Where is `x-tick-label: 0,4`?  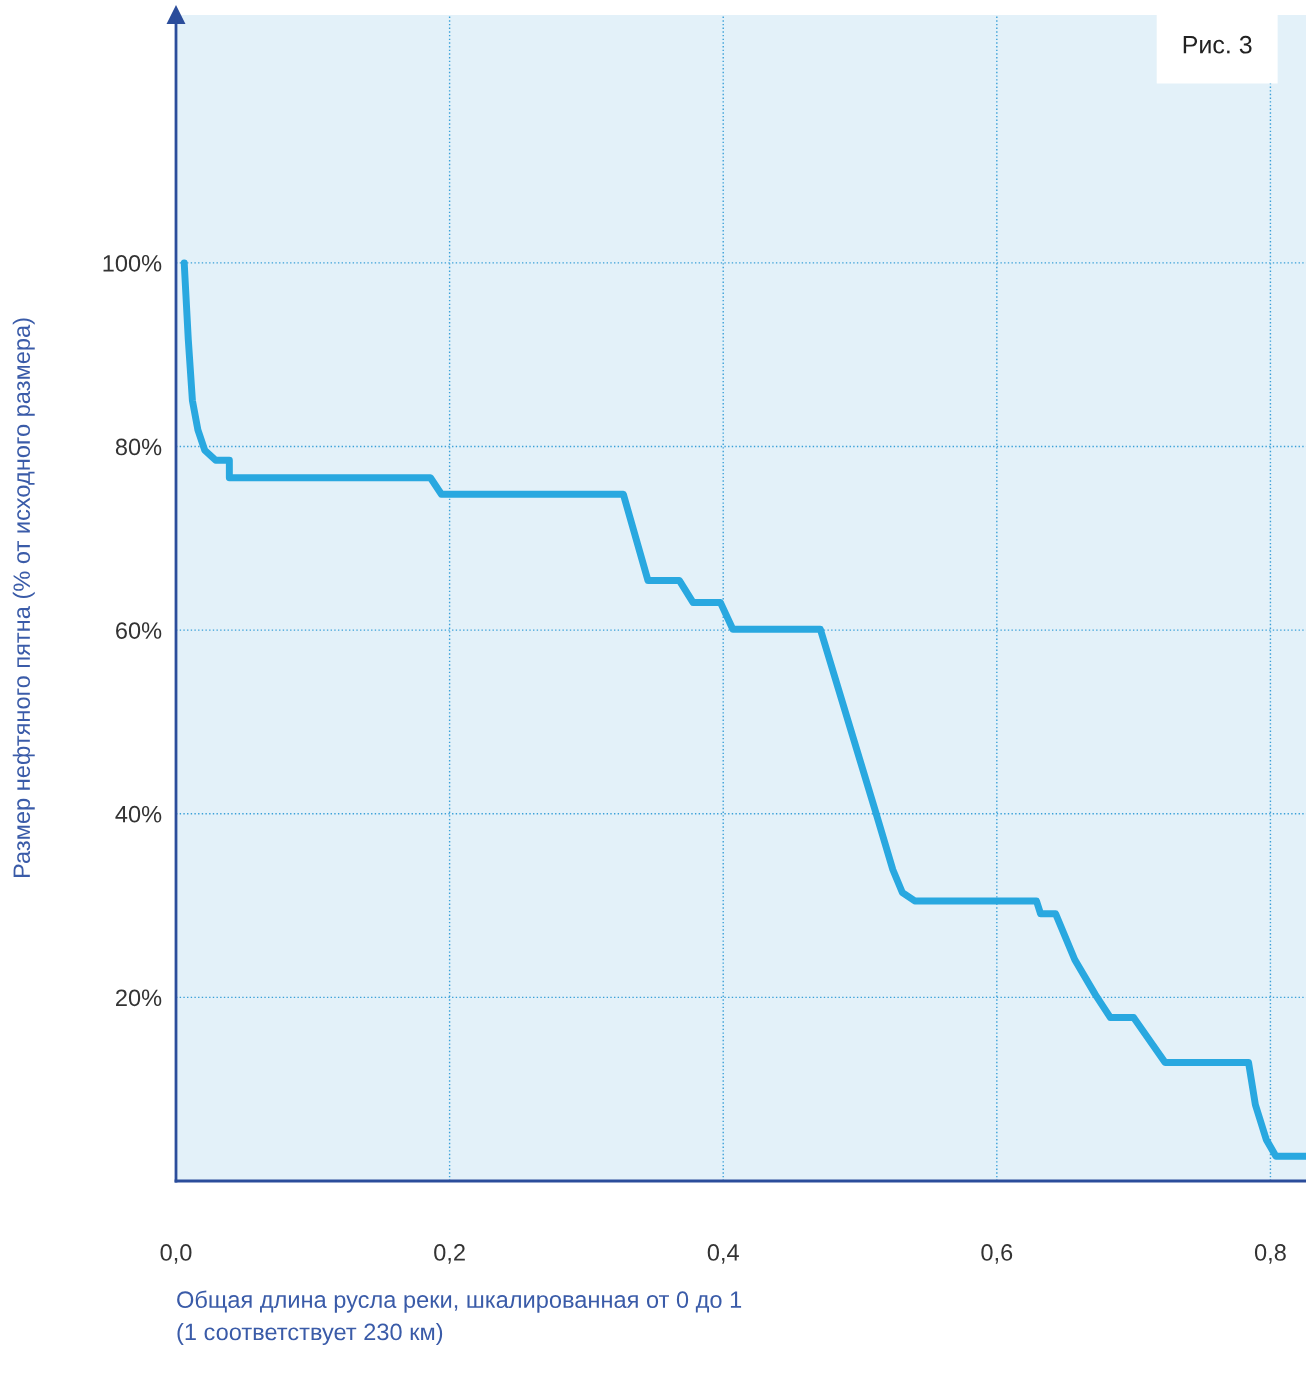 x-tick-label: 0,4 is located at coordinates (723, 1254).